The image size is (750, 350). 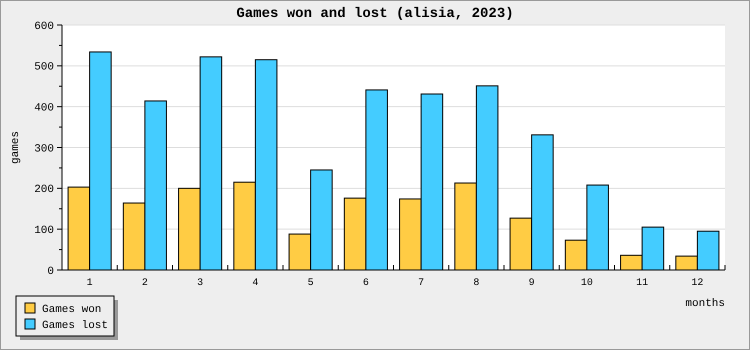 I want to click on x-tick-label: 3, so click(x=200, y=283).